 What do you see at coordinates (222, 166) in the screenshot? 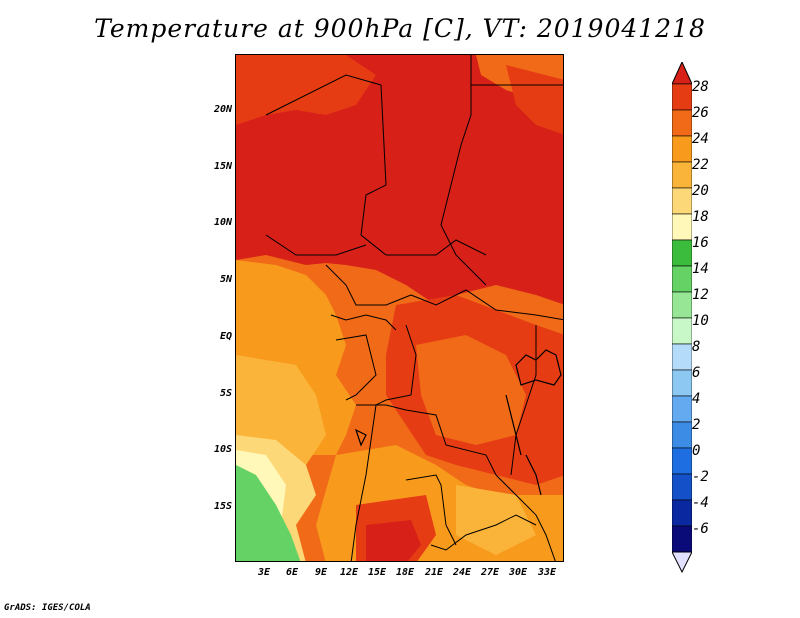
I see `lat-label: 15N` at bounding box center [222, 166].